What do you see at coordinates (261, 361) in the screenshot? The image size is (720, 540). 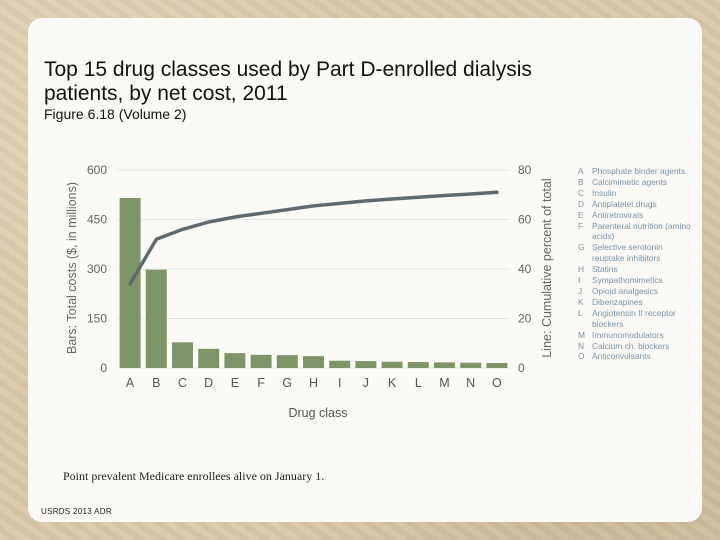 I see `bar-f` at bounding box center [261, 361].